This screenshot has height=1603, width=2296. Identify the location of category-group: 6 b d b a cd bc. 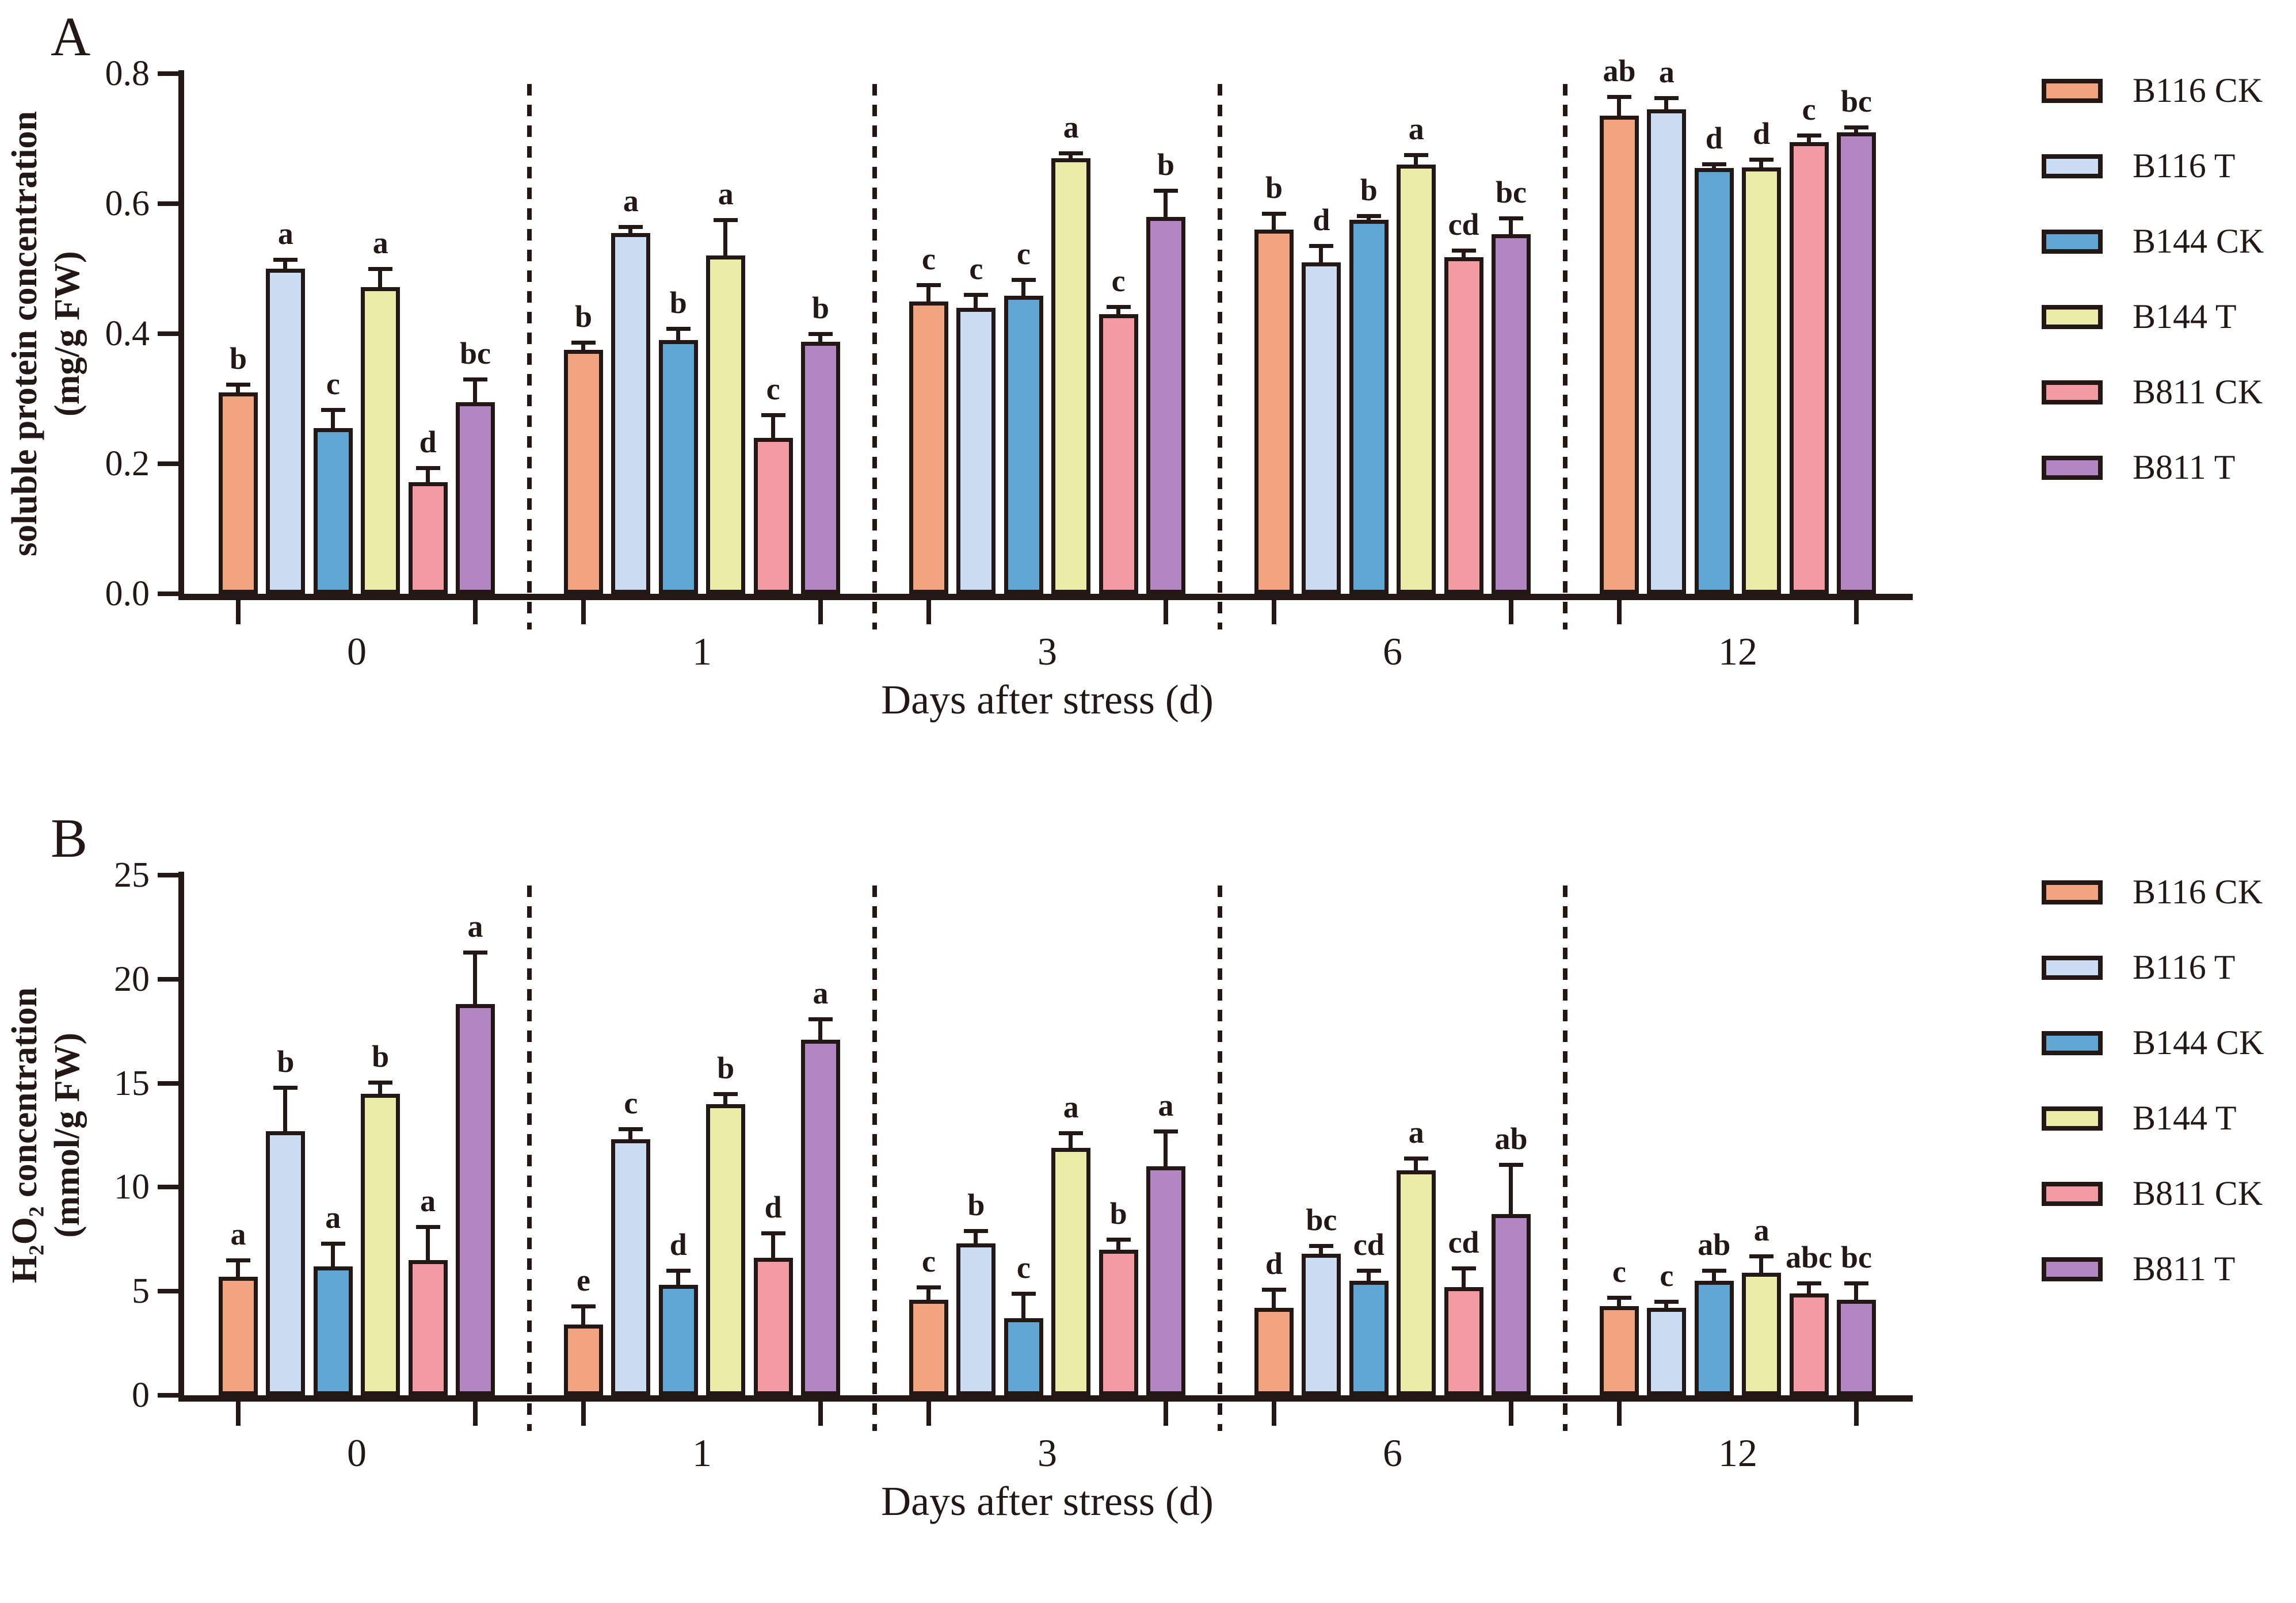
(1393, 373).